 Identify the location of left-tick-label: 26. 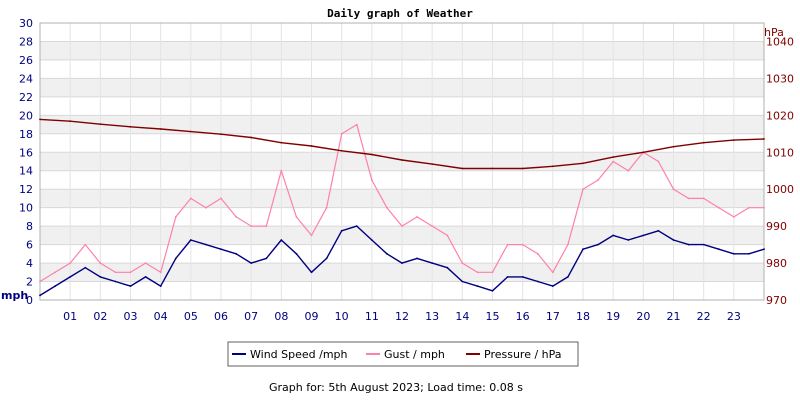
(26, 60).